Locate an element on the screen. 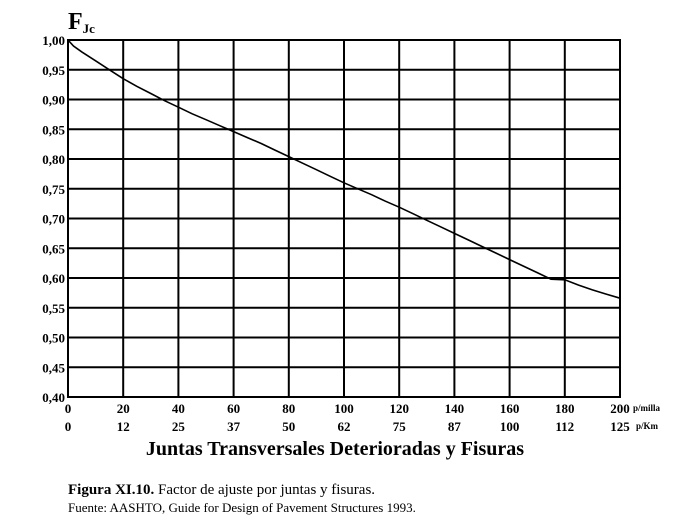 This screenshot has width=675, height=520. y-axis-symbol: FJc is located at coordinates (81, 22).